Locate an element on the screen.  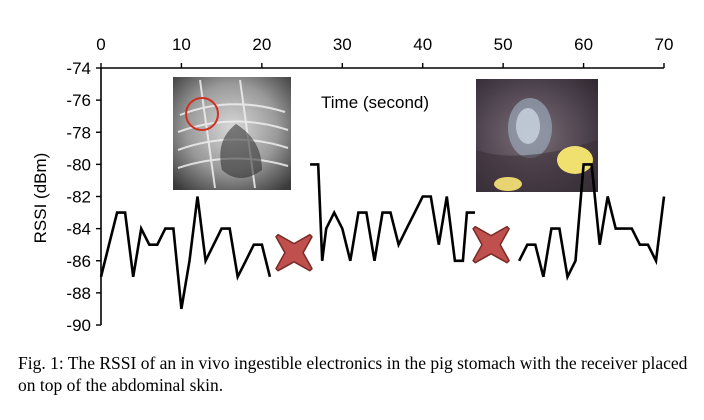
highlight-circle is located at coordinates (202, 114).